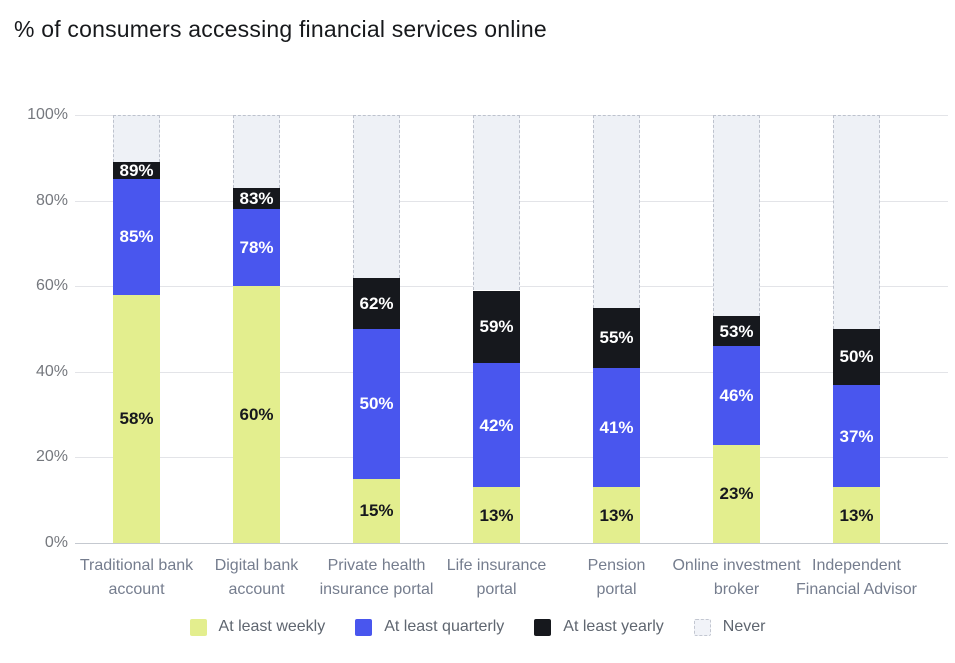 This screenshot has width=955, height=663. What do you see at coordinates (137, 578) in the screenshot?
I see `category-label: Traditional bank account` at bounding box center [137, 578].